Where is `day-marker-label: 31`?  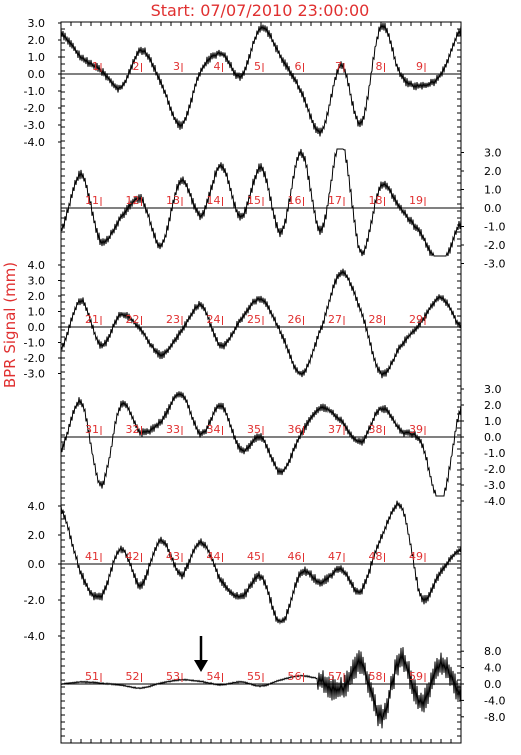
day-marker-label: 31 is located at coordinates (92, 429).